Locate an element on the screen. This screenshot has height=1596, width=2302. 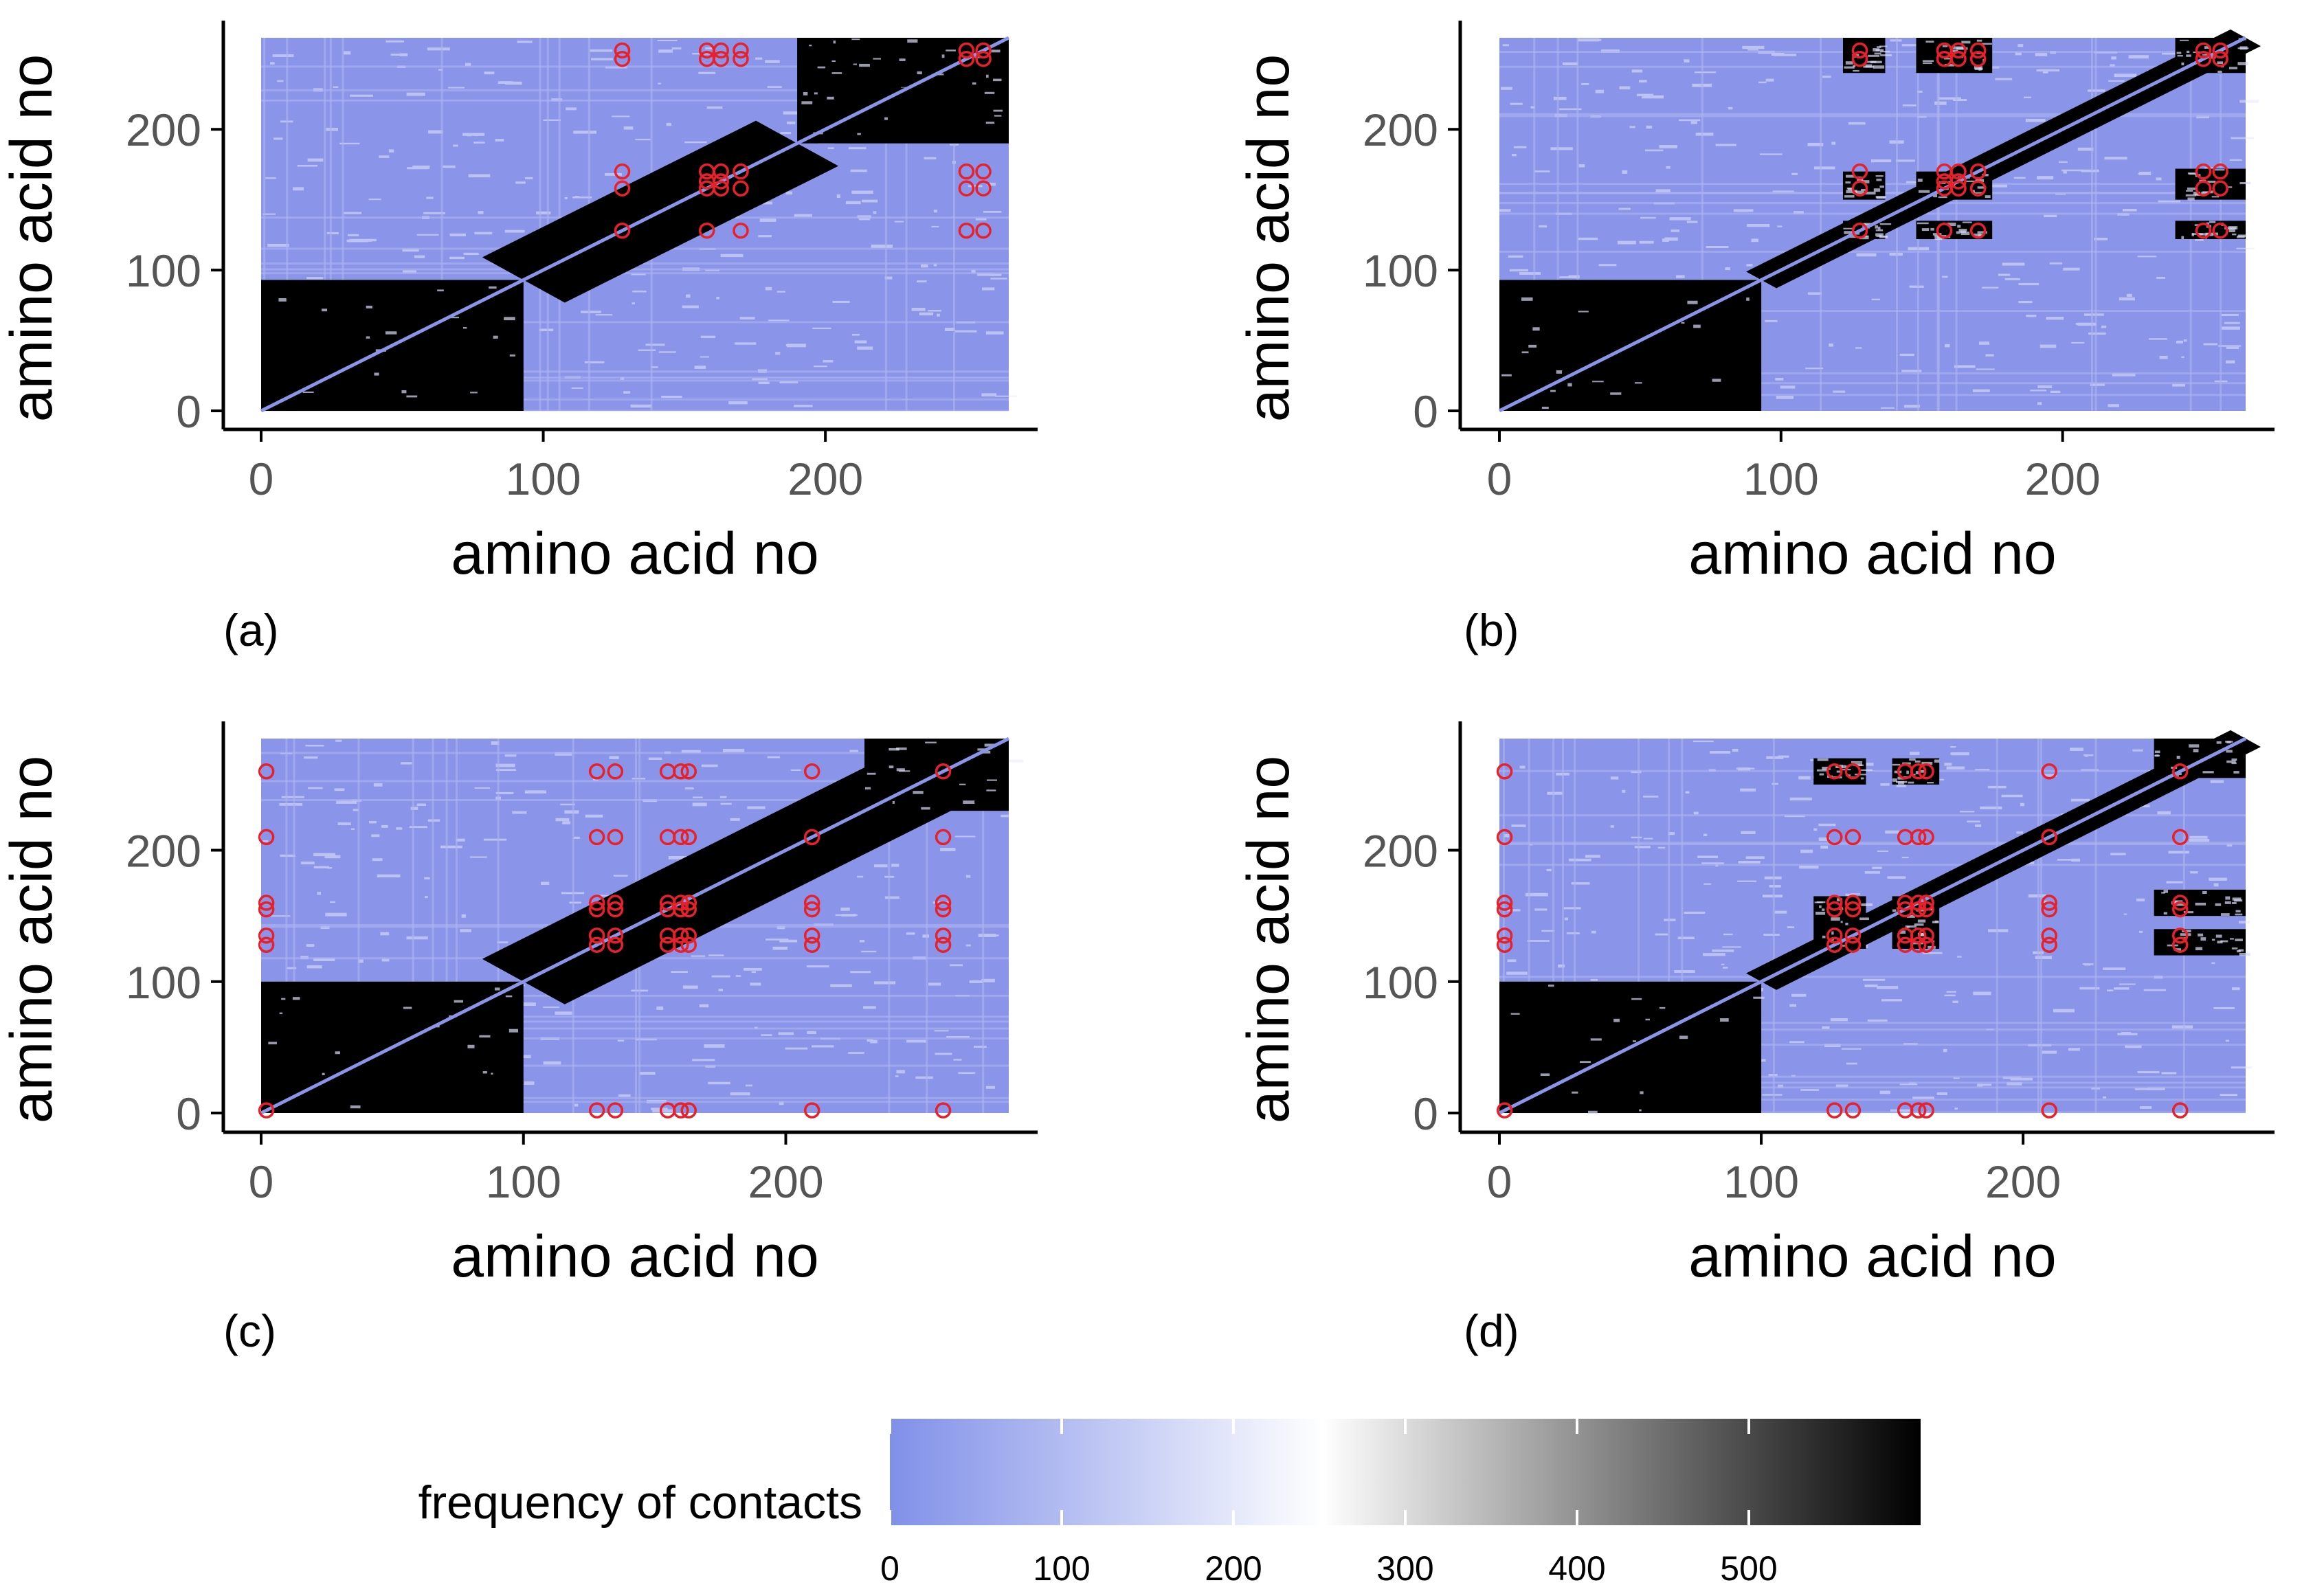
colorbar-tick-label: 200 is located at coordinates (1233, 1568).